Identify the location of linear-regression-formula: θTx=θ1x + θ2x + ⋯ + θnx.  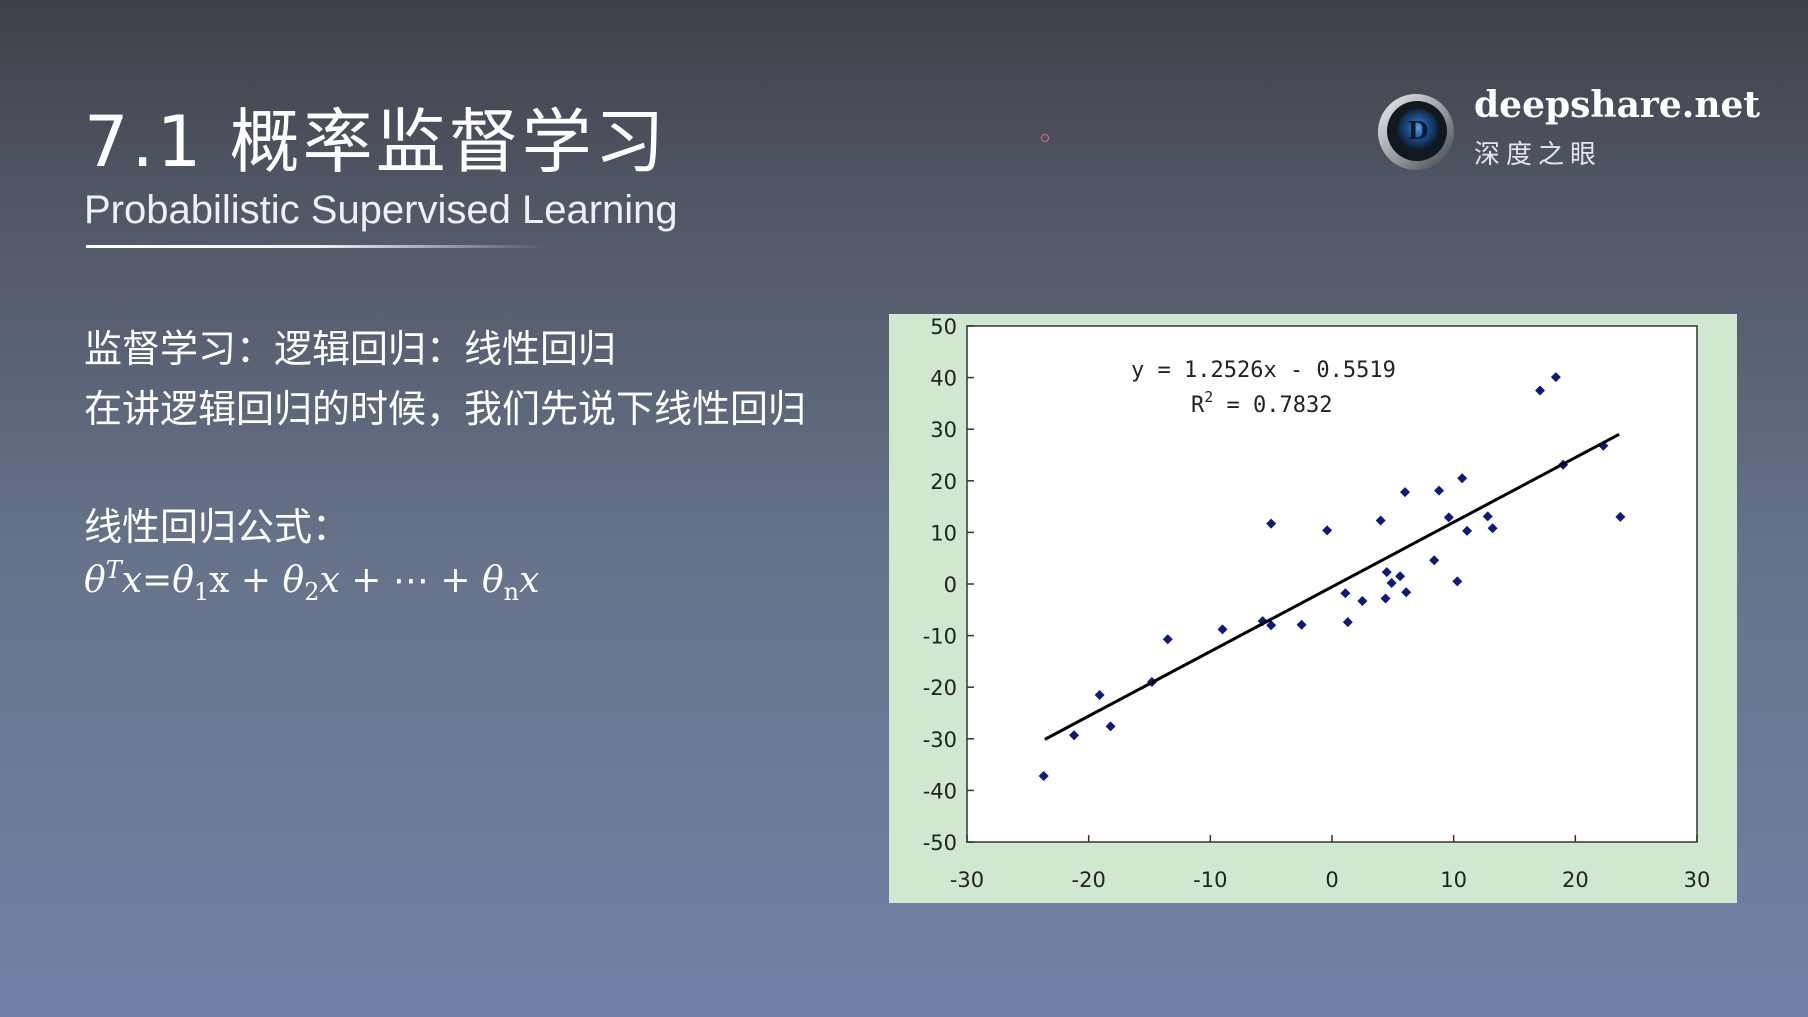
(311, 581).